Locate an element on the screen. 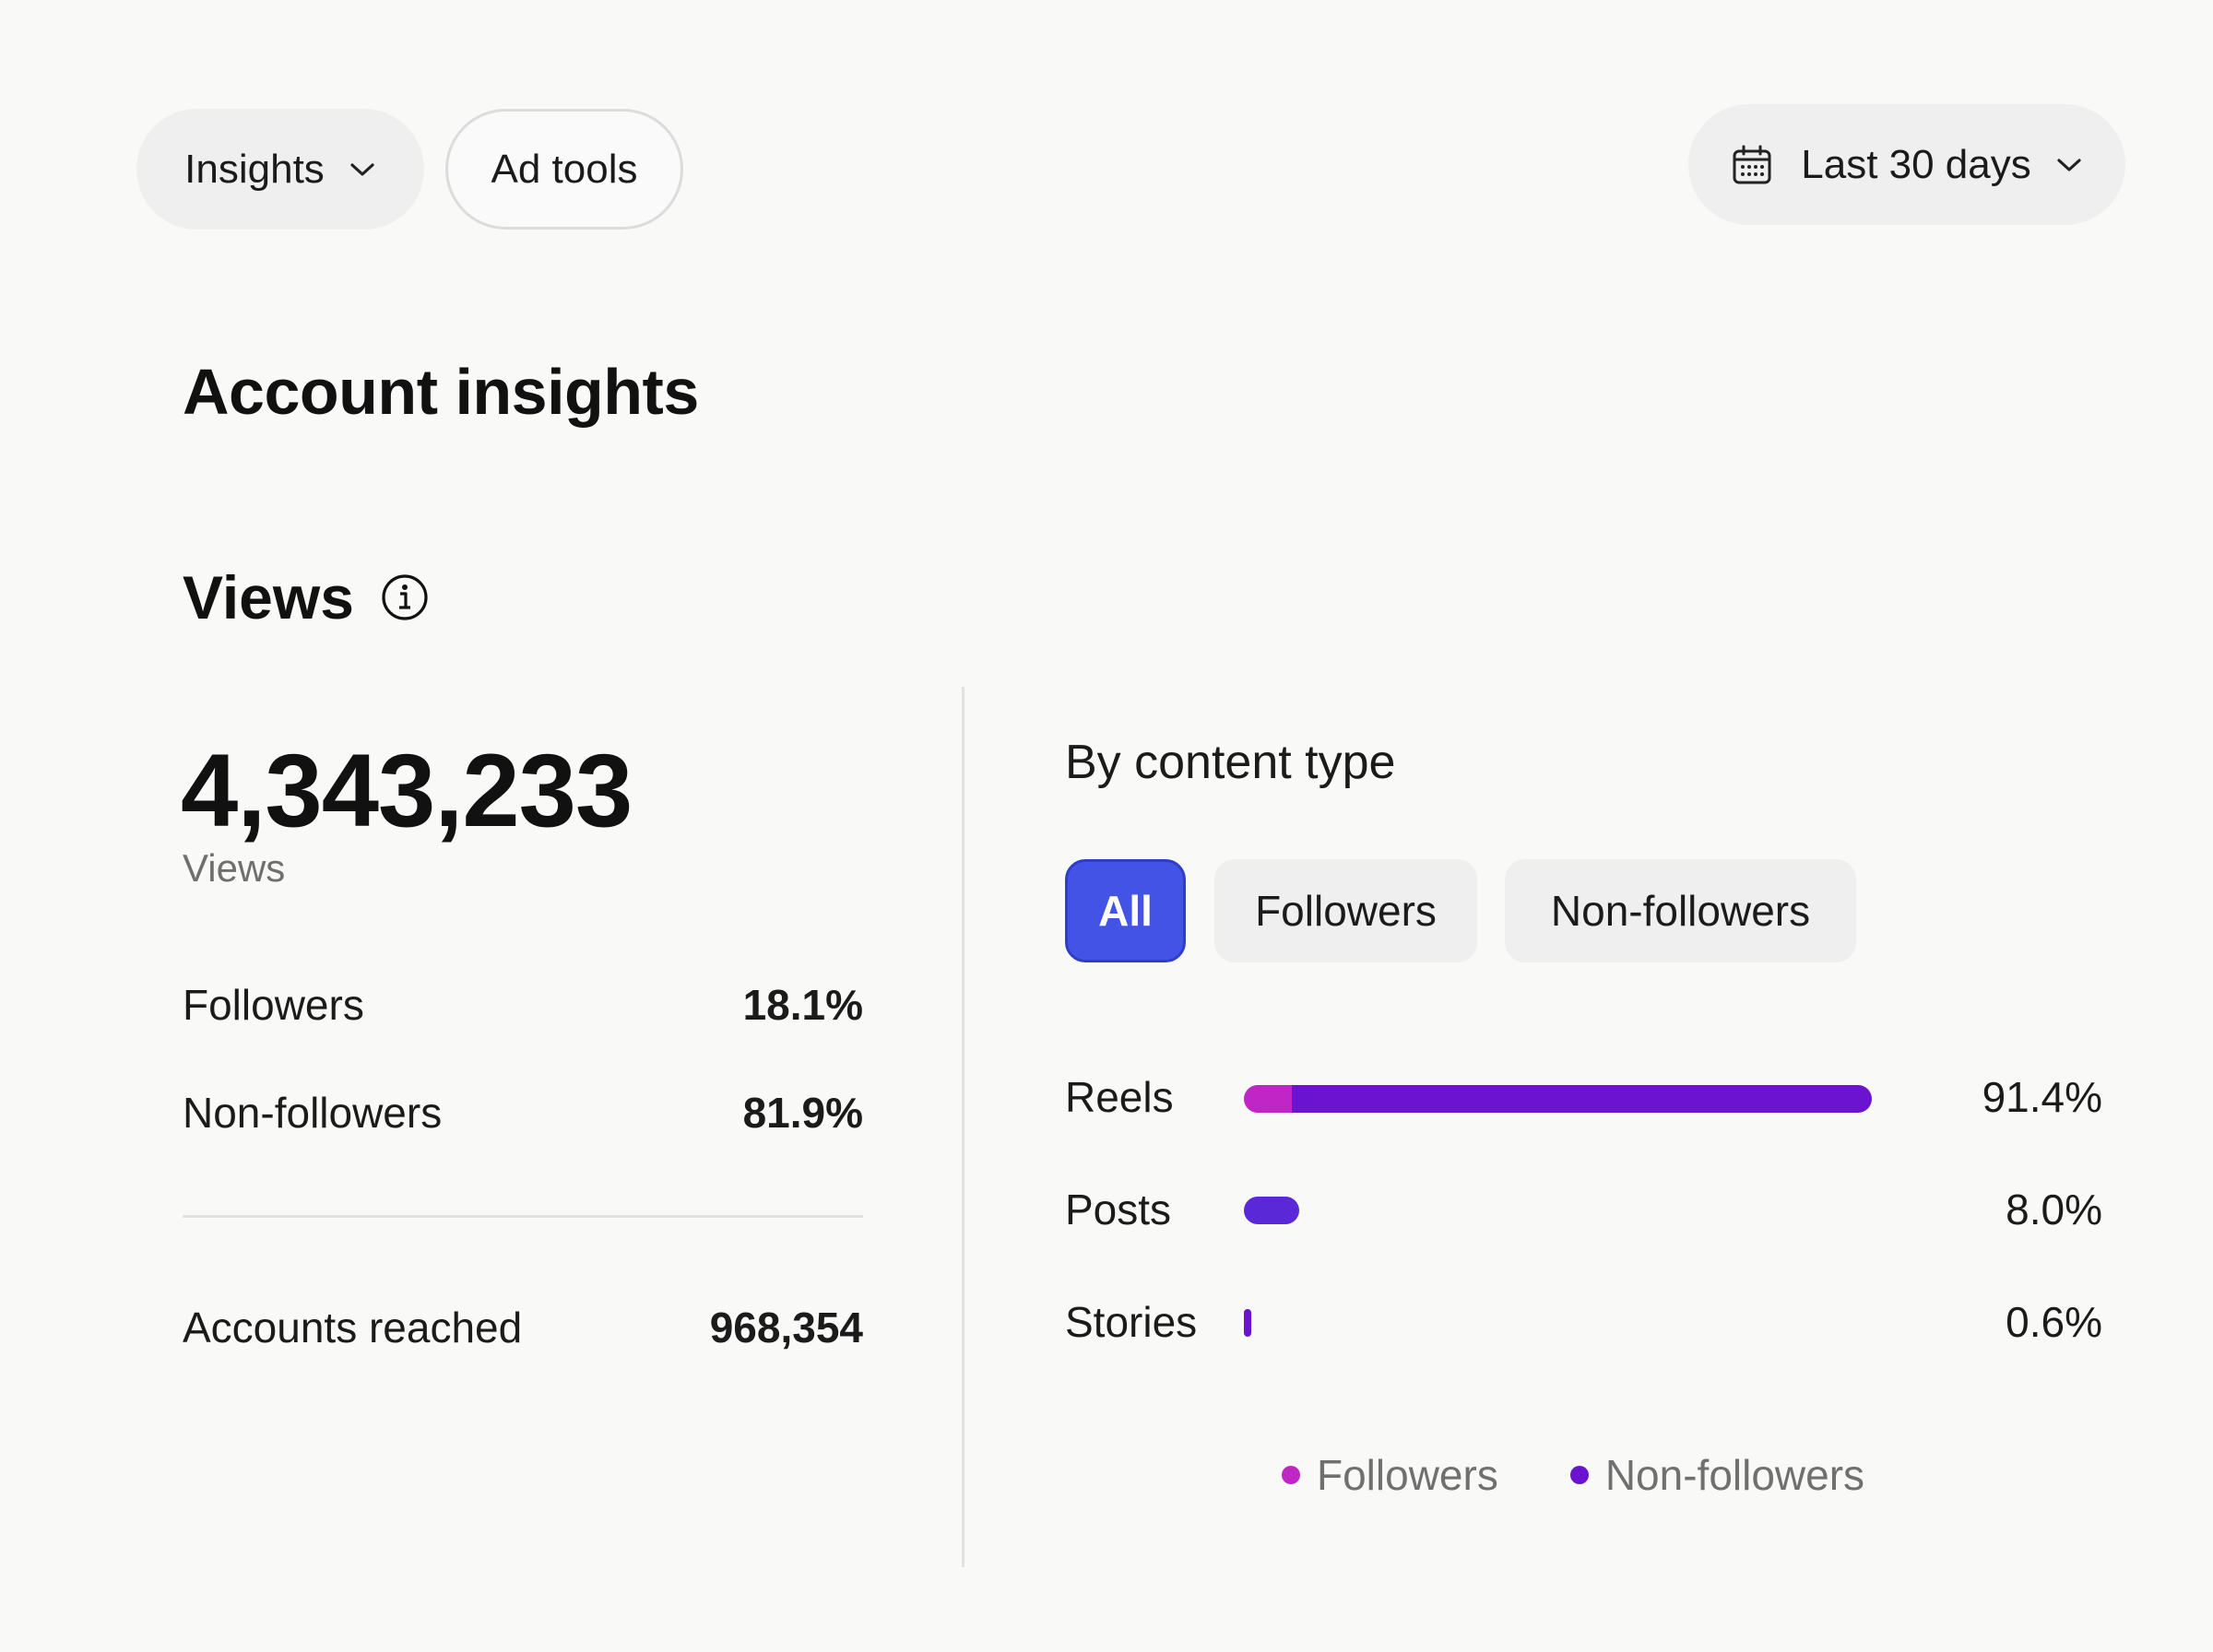 Image resolution: width=2213 pixels, height=1652 pixels. legend-dot-non-followers is located at coordinates (1579, 1475).